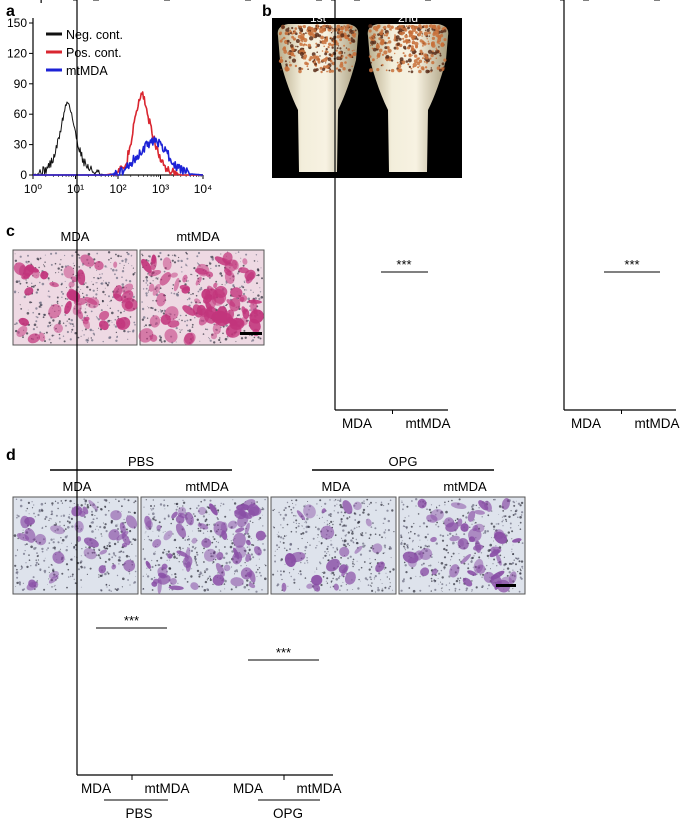 The image size is (685, 824). I want to click on histogram-x-tick-label: 10⁰, so click(33, 189).